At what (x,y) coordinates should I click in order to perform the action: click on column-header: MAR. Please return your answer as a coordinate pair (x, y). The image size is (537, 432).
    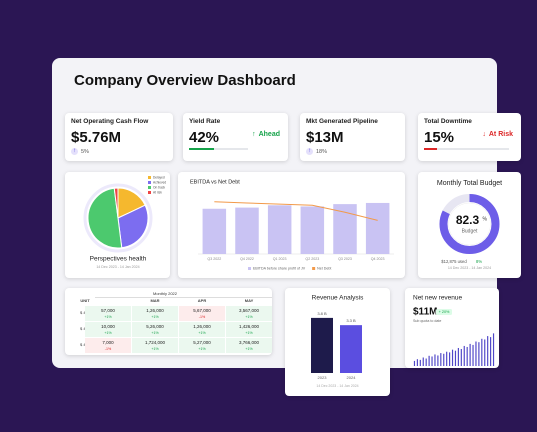
    Looking at the image, I should click on (155, 300).